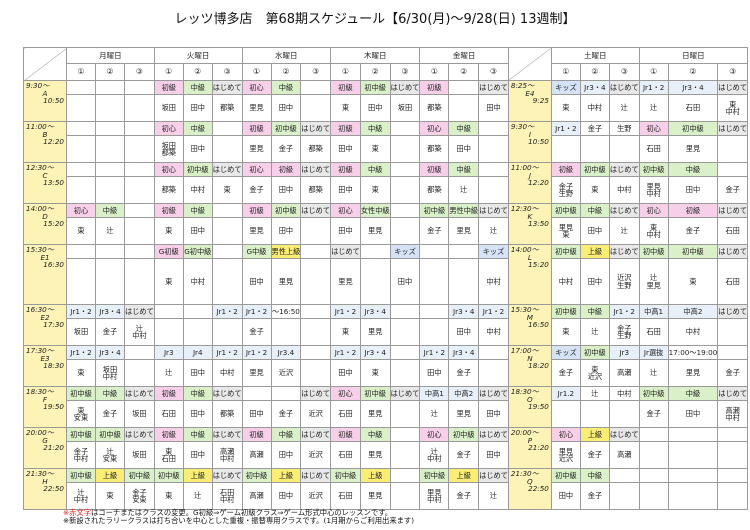 Image resolution: width=750 pixels, height=530 pixels. Describe the element at coordinates (434, 393) in the screenshot. I see `class-level-cell: 中高1` at that location.